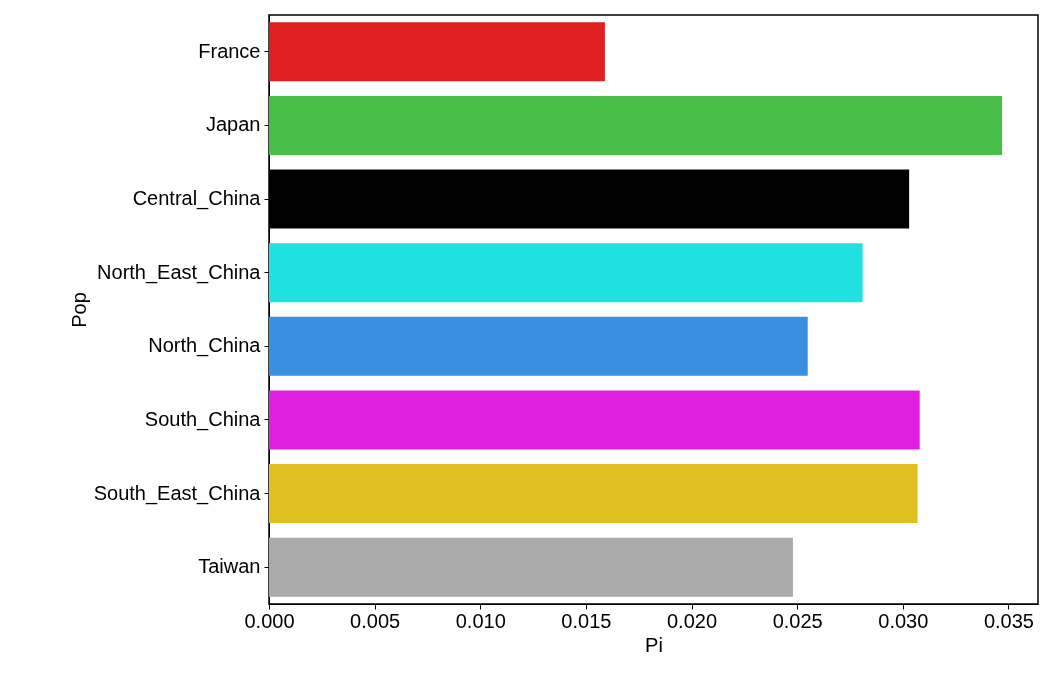 The width and height of the screenshot is (1045, 692). Describe the element at coordinates (177, 493) in the screenshot. I see `y-tick-label: South_East_China` at that location.